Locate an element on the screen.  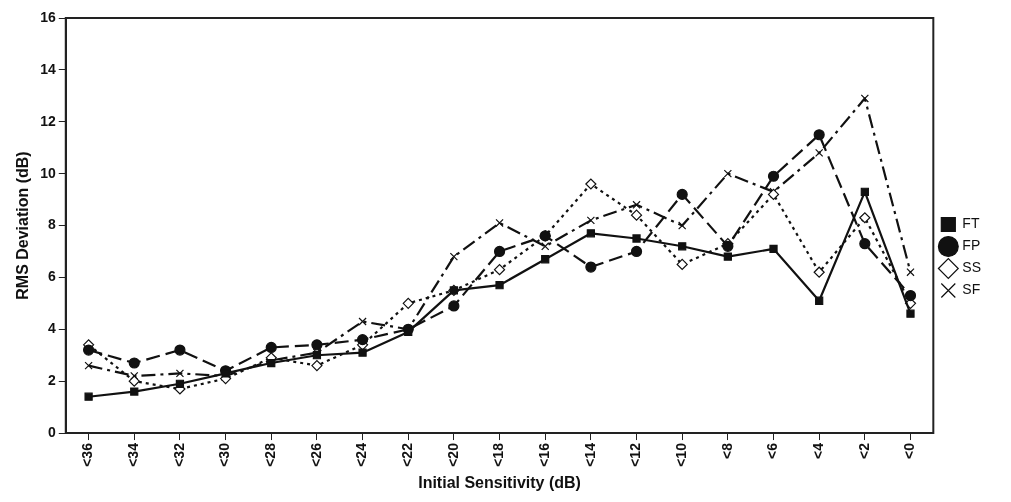
x-tick-label: <22 is located at coordinates (407, 454).